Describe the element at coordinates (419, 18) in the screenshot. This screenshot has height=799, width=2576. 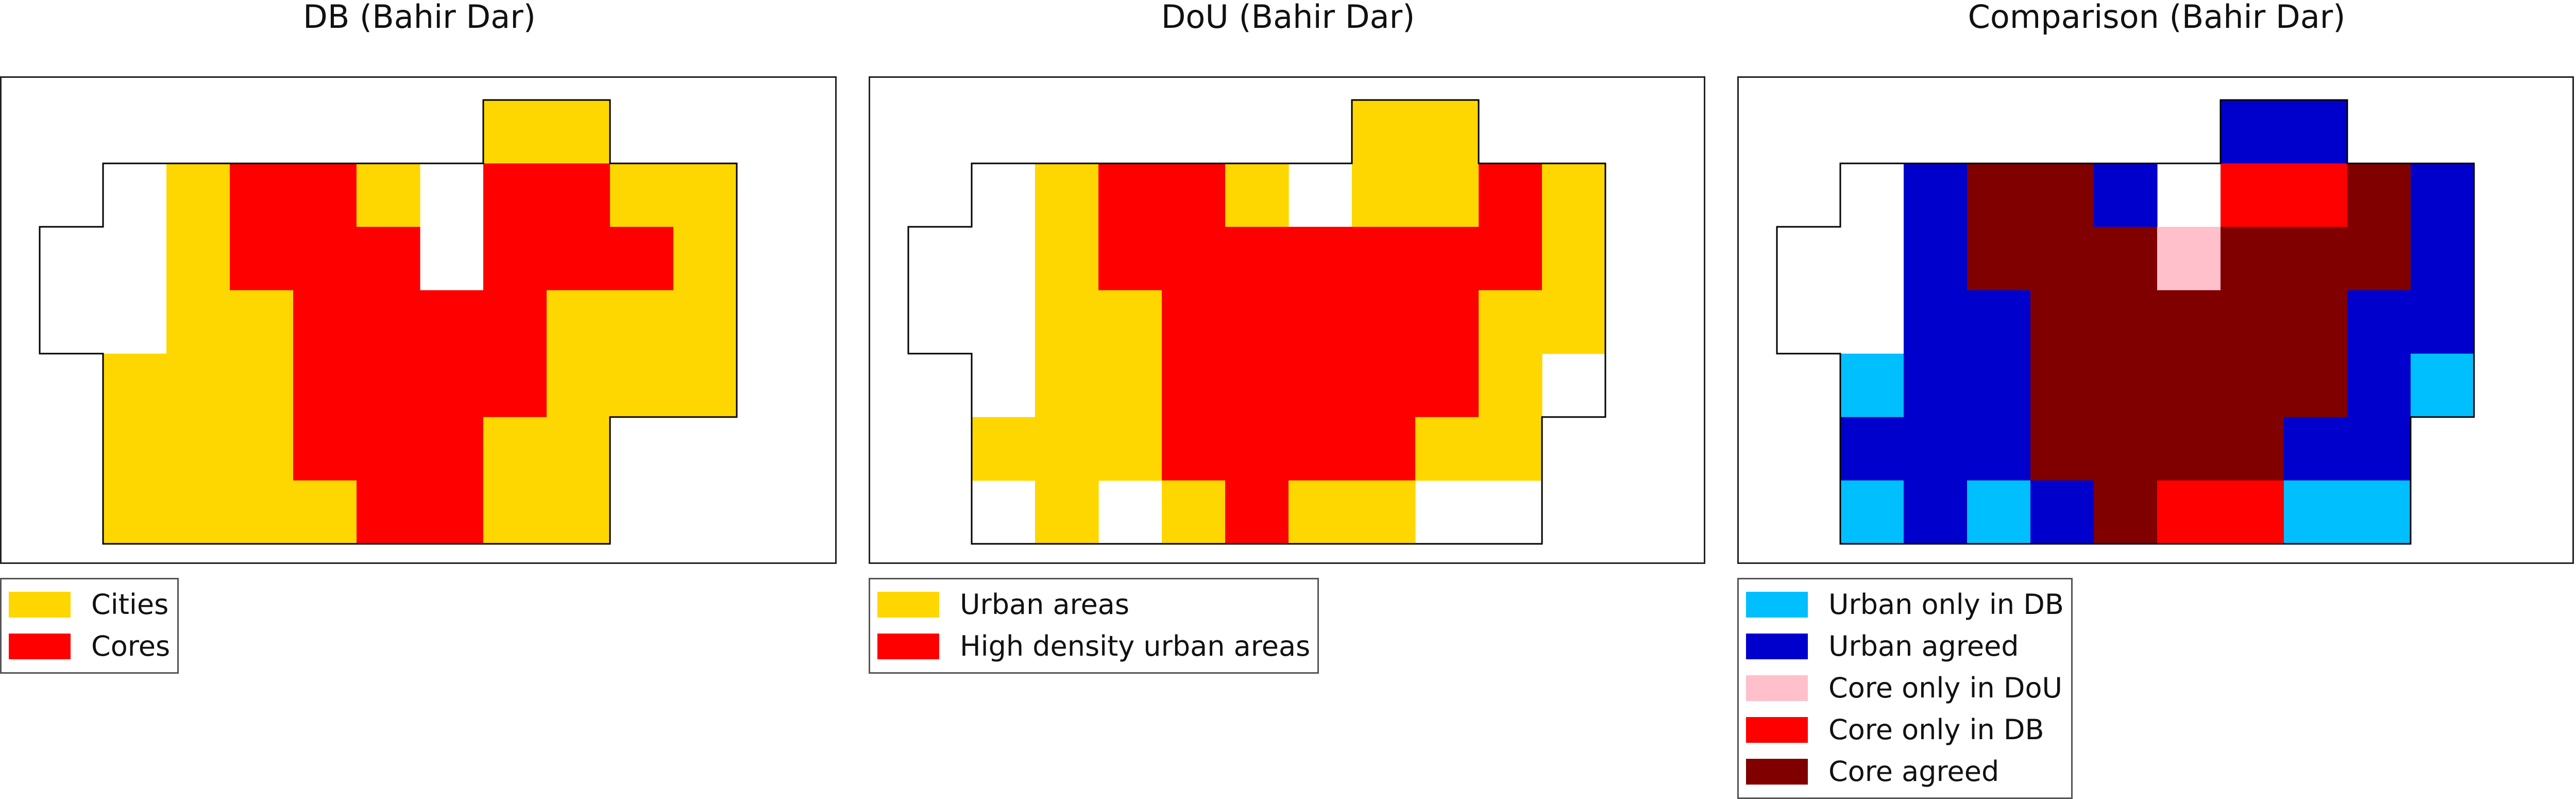
I see `panel-title: DB (Bahir Dar)` at that location.